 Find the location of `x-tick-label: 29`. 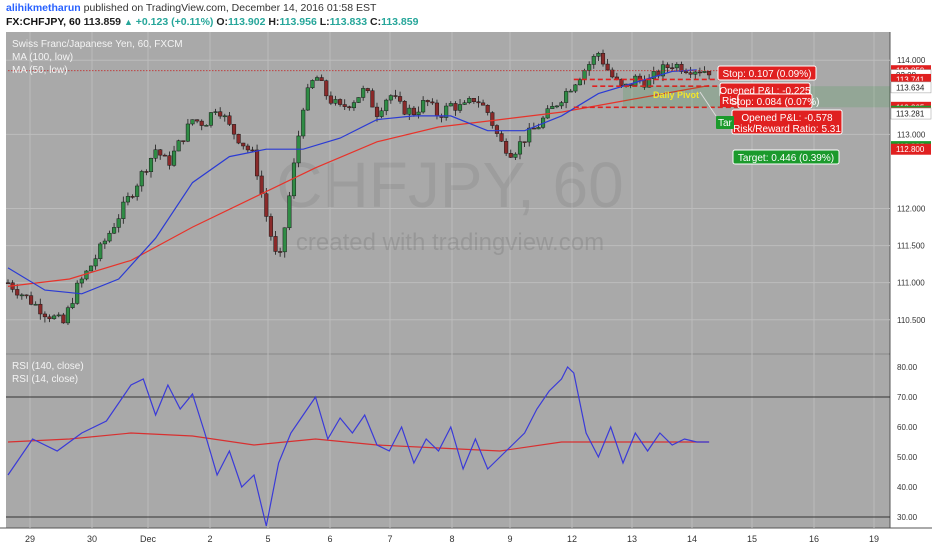

x-tick-label: 29 is located at coordinates (30, 539).